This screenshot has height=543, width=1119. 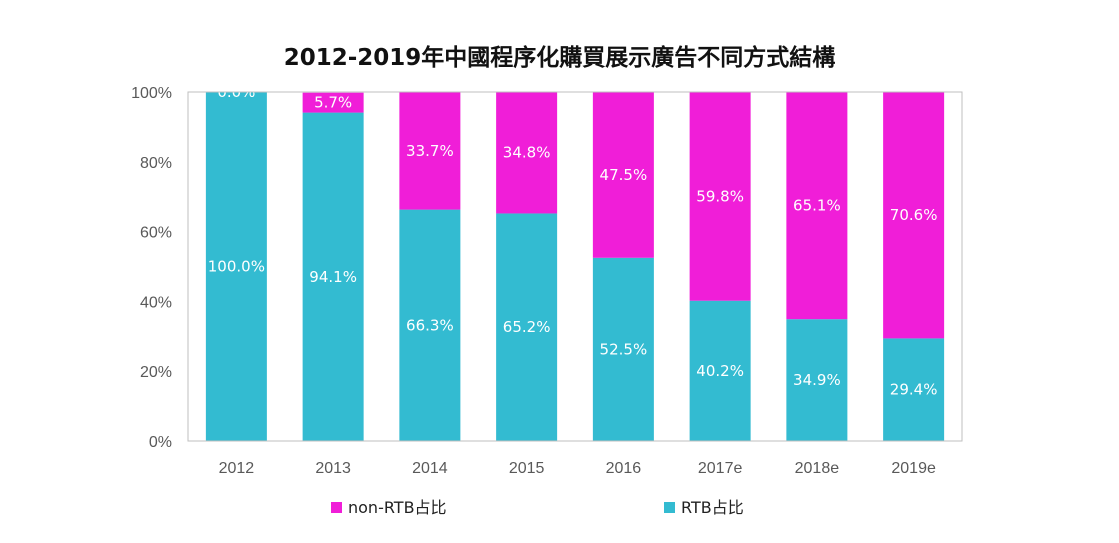 I want to click on data-label-non-rtb-2016: 47.5%, so click(x=624, y=175).